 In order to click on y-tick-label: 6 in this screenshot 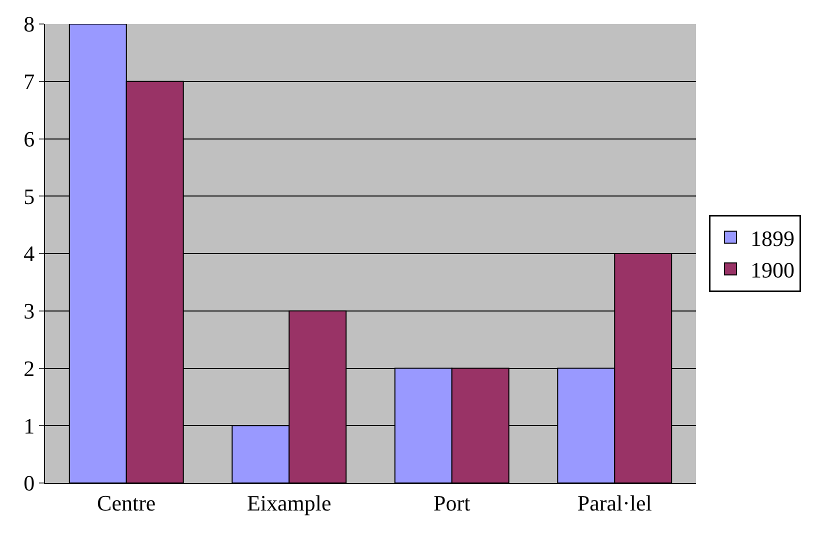, I will do `click(29, 139)`.